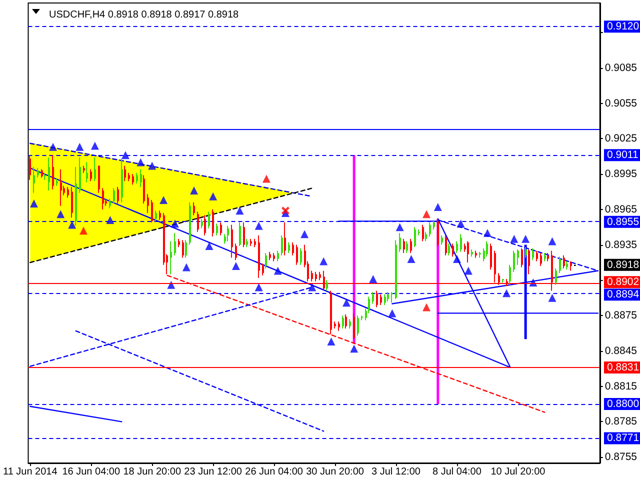  I want to click on y-tick-label: 0.9085, so click(621, 68).